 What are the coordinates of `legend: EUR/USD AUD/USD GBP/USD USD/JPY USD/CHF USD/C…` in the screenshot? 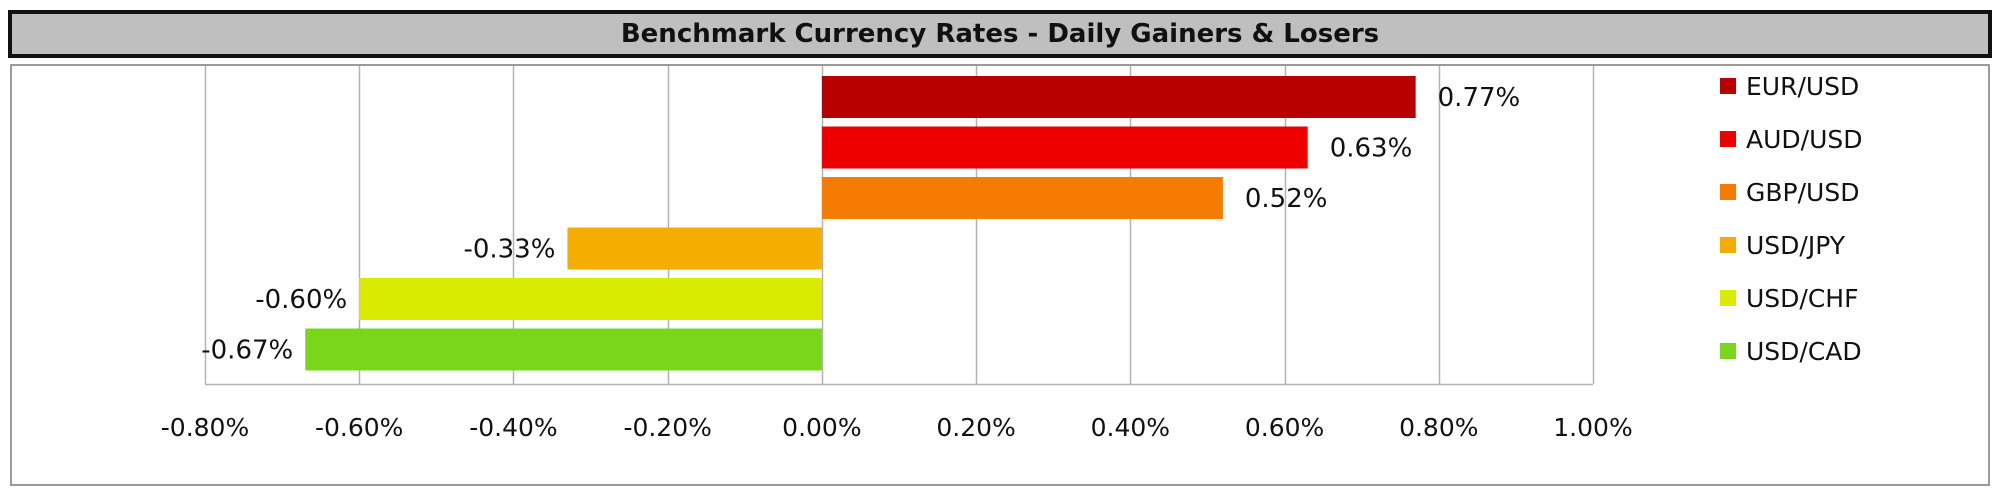 It's located at (1791, 219).